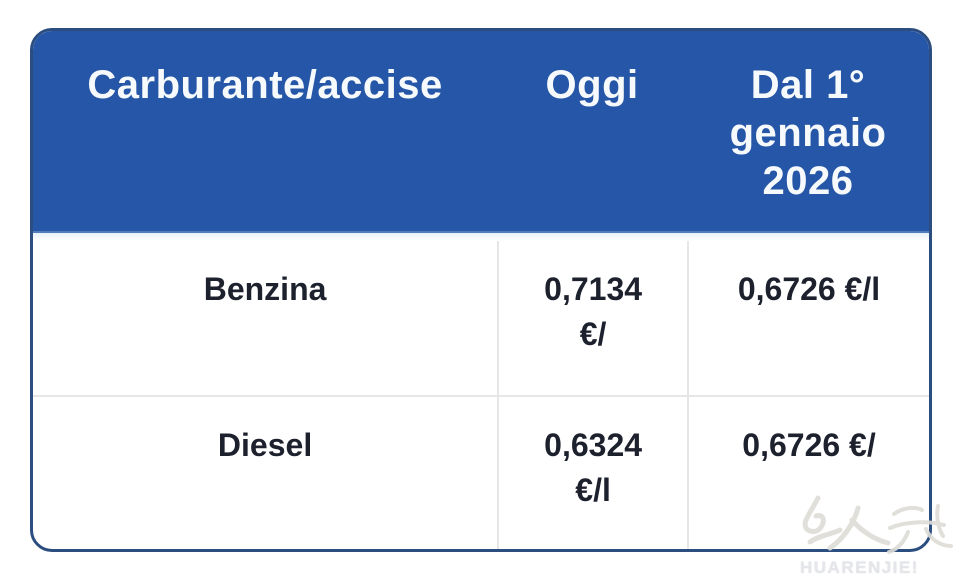 This screenshot has height=586, width=960. What do you see at coordinates (265, 85) in the screenshot?
I see `header-carburante-accise: Carburante/accise` at bounding box center [265, 85].